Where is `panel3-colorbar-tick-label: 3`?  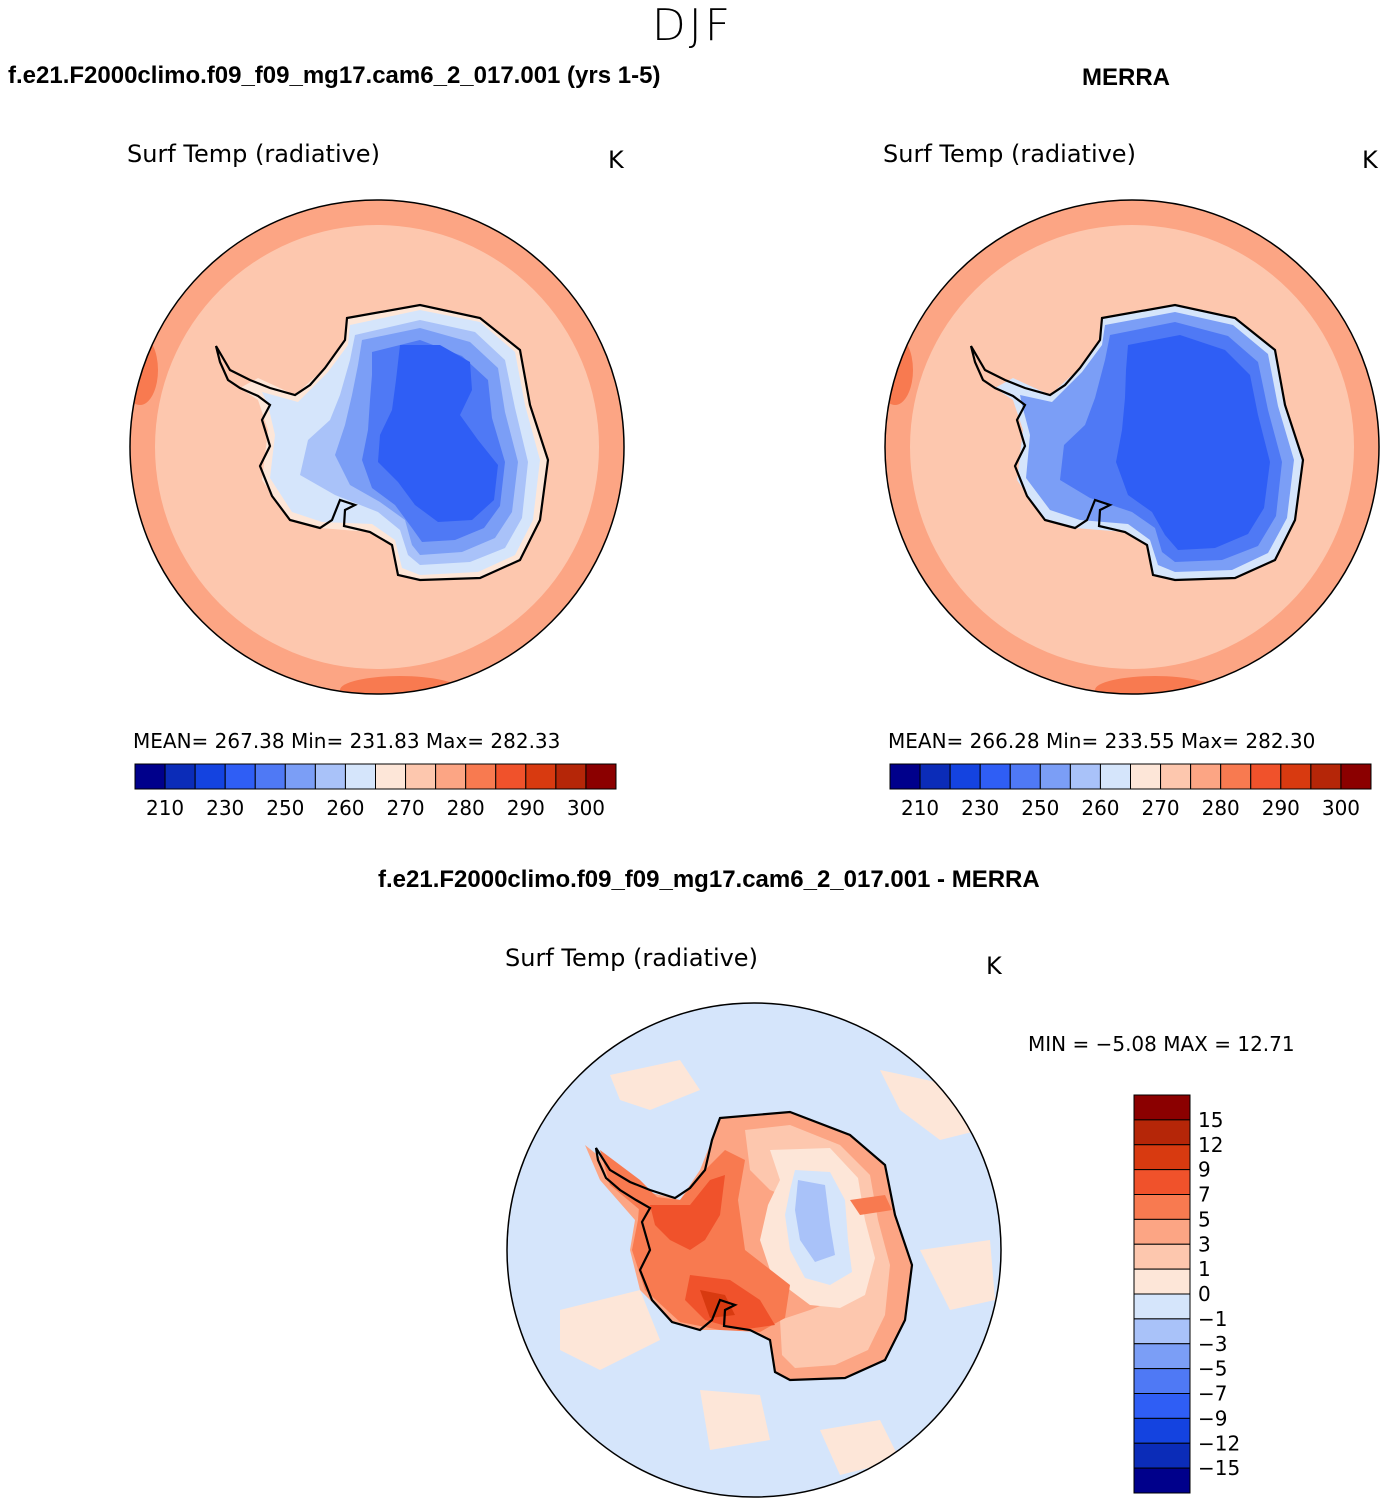 panel3-colorbar-tick-label: 3 is located at coordinates (1204, 1244).